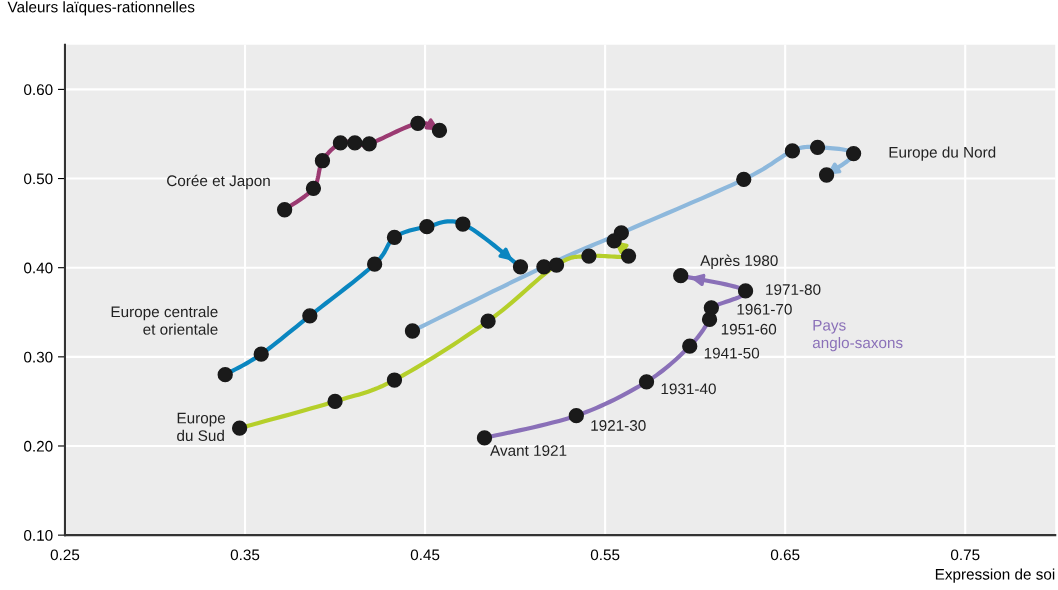 Image resolution: width=1058 pixels, height=590 pixels. Describe the element at coordinates (995, 575) in the screenshot. I see `x-axis-title: Expression de soi` at that location.